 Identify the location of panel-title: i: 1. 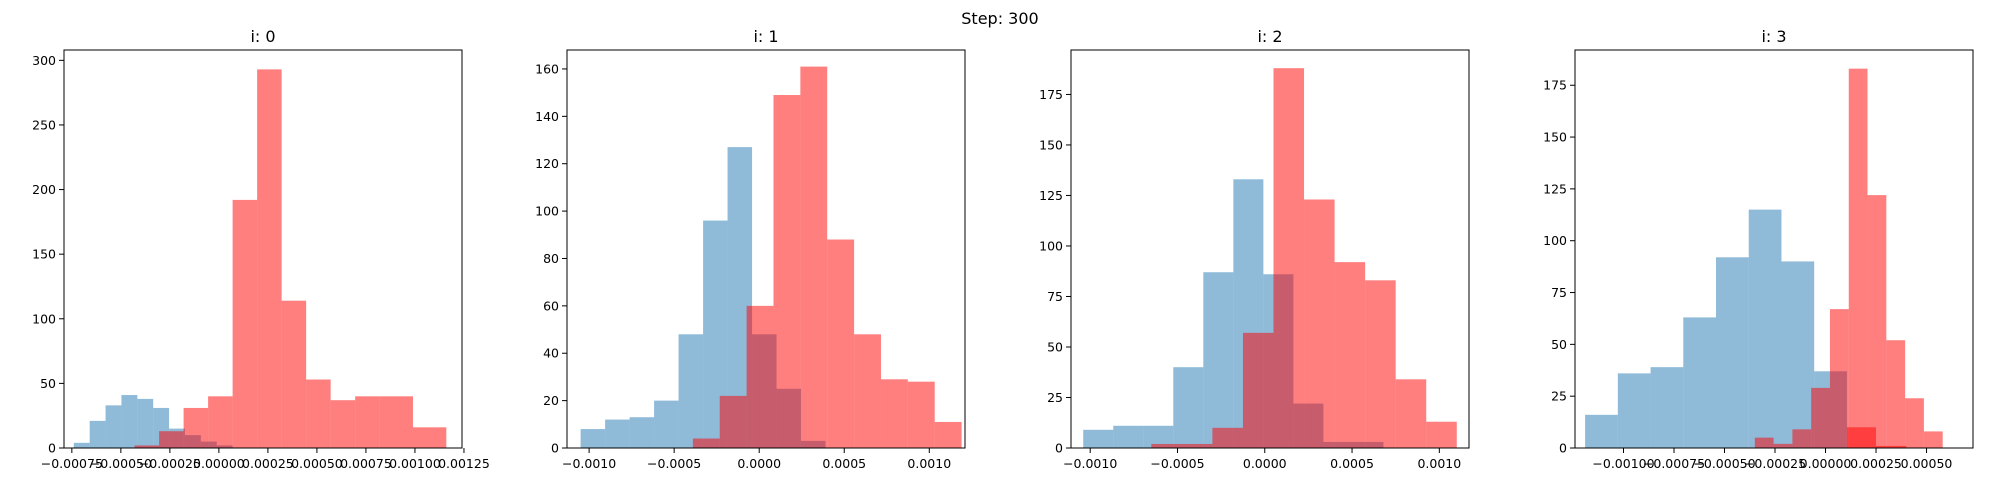
(765, 36).